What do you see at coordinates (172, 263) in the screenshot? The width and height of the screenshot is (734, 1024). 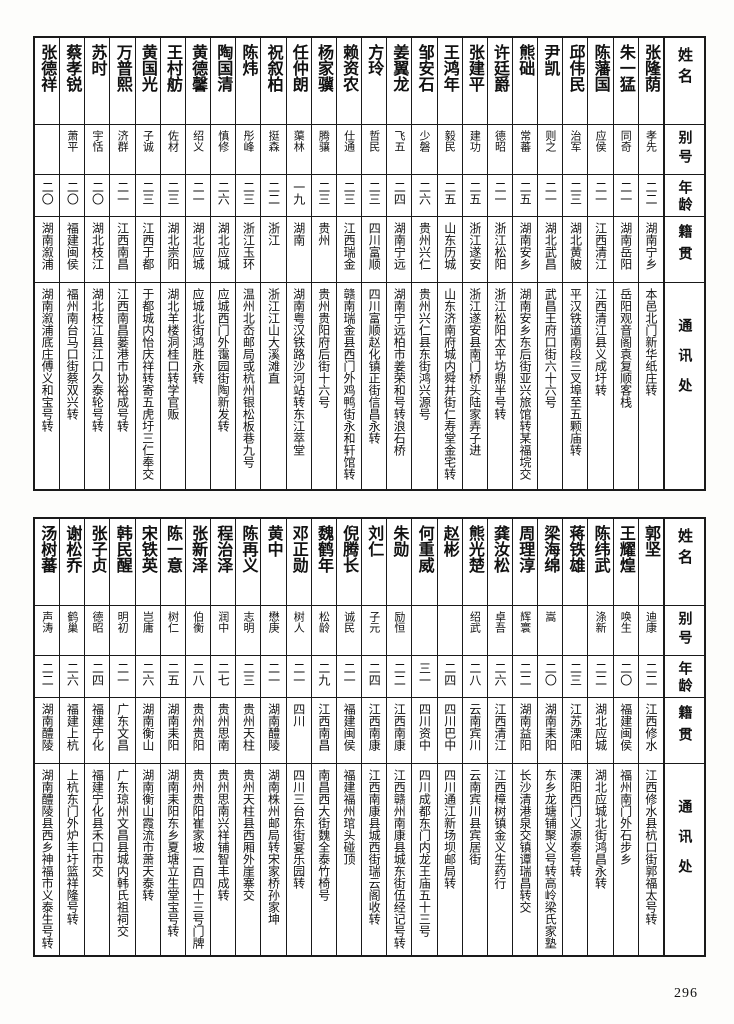 I see `person-column: 王村舫 佐材 二三 湖北崇阳 湖北羊楼洞桂口转学官贩` at bounding box center [172, 263].